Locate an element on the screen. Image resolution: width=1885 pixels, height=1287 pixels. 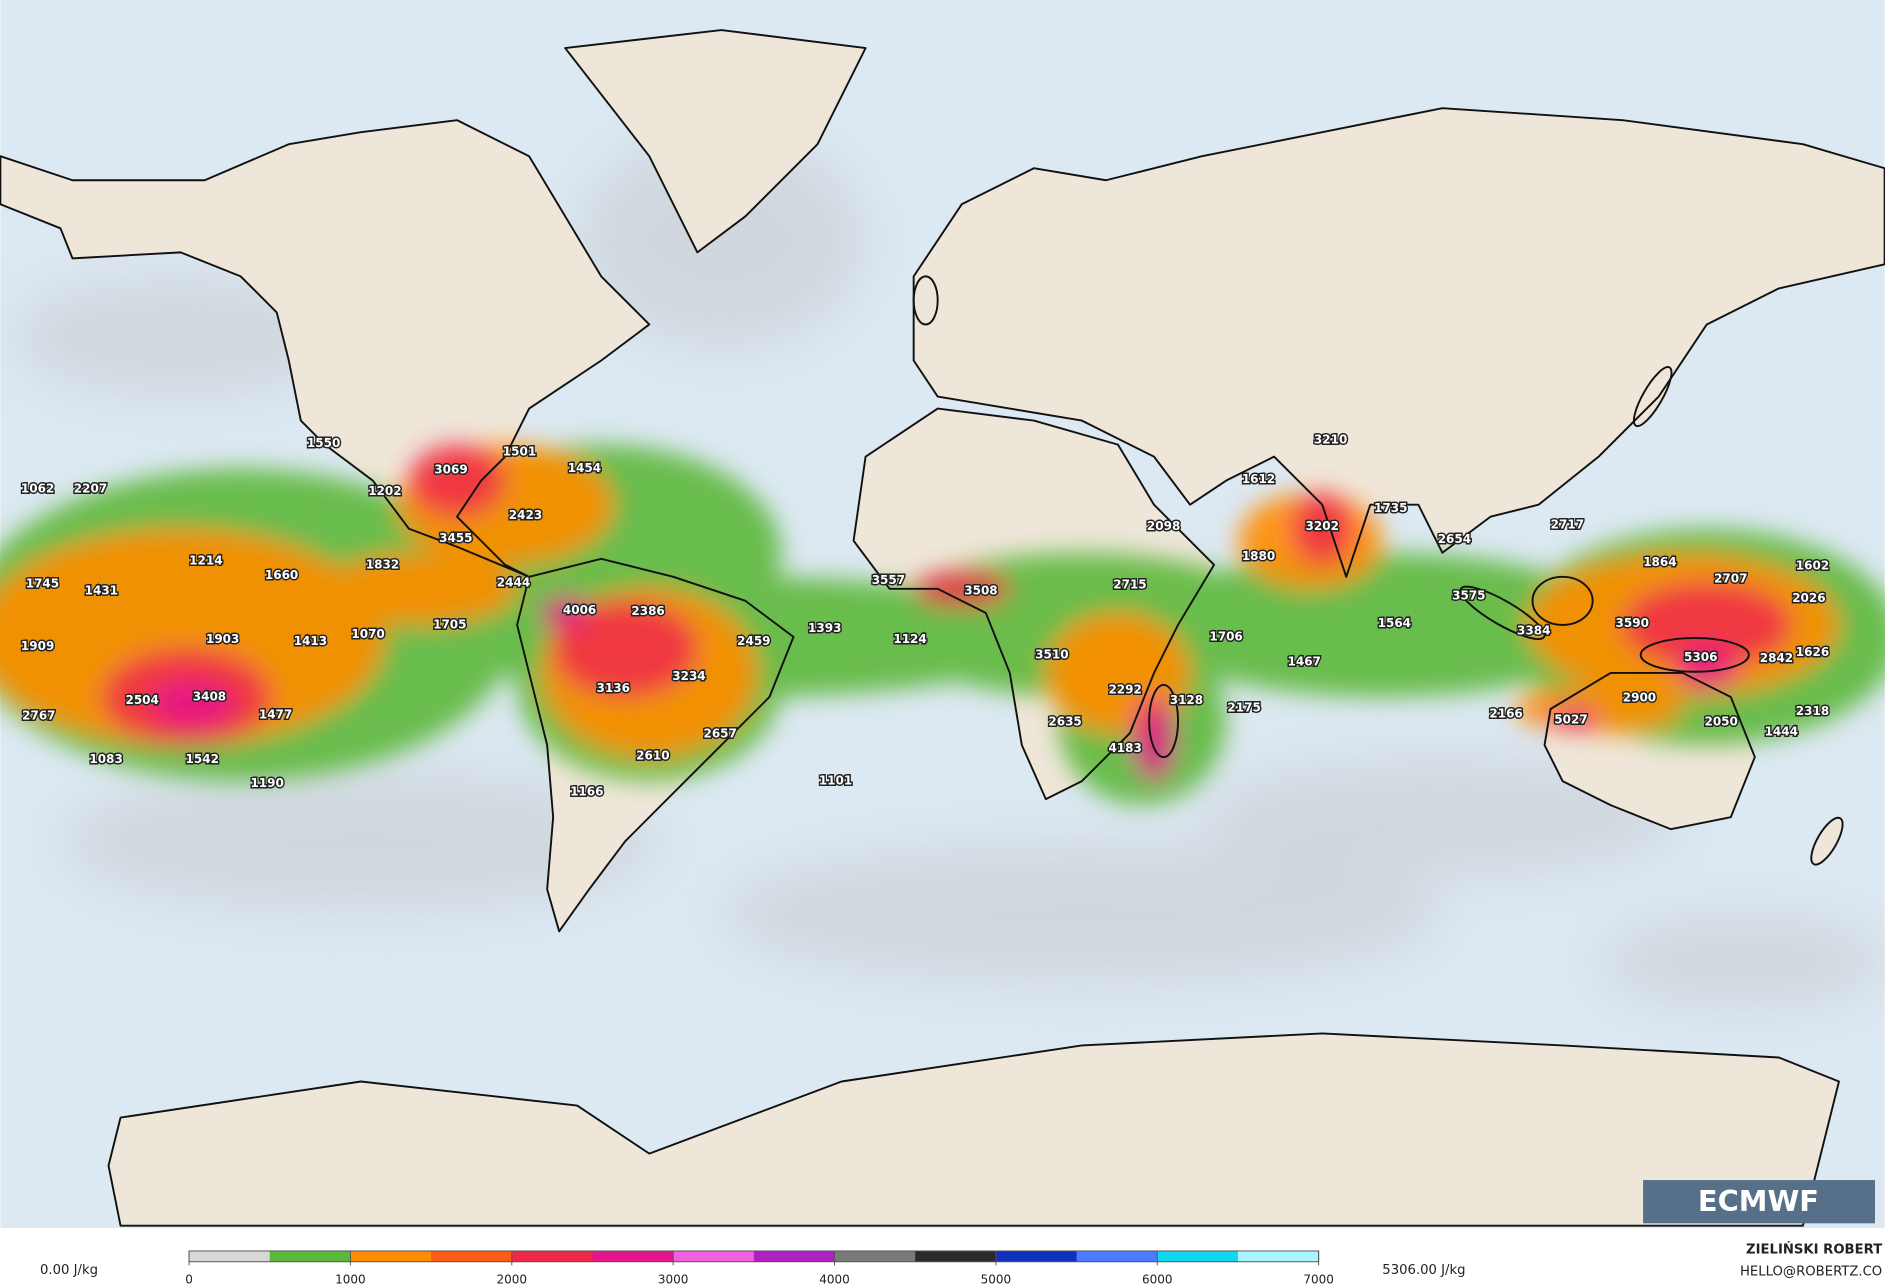
cape-label: 1166 is located at coordinates (586, 791).